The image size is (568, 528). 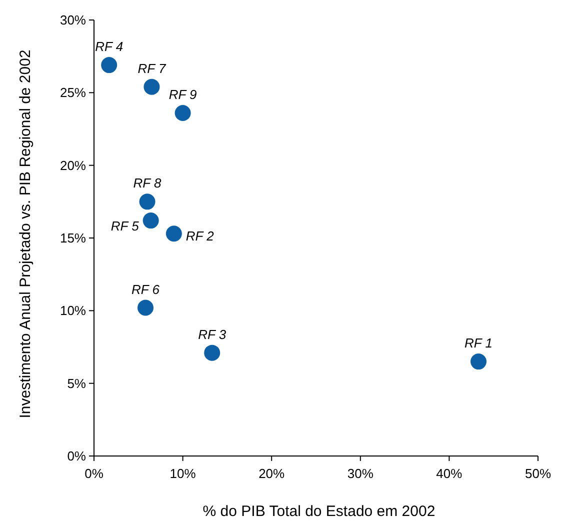 What do you see at coordinates (478, 343) in the screenshot?
I see `annotation: RF 1` at bounding box center [478, 343].